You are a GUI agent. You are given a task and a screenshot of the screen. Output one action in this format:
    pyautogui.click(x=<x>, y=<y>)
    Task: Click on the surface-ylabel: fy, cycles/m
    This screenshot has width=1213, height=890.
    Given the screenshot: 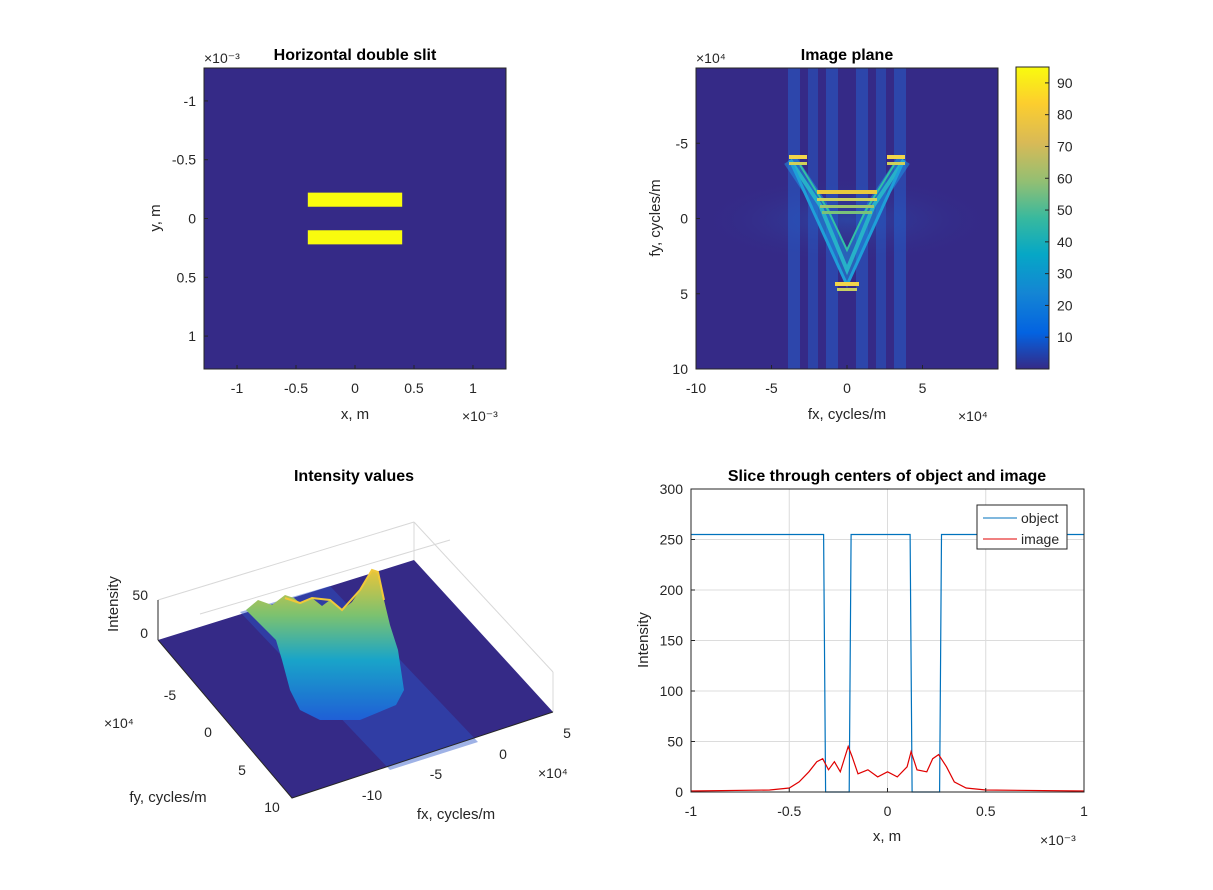 What is the action you would take?
    pyautogui.click(x=167, y=797)
    